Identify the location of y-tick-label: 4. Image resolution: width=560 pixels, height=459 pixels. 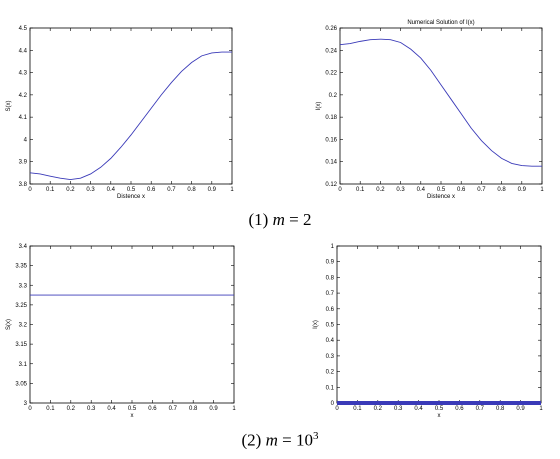
(26, 140).